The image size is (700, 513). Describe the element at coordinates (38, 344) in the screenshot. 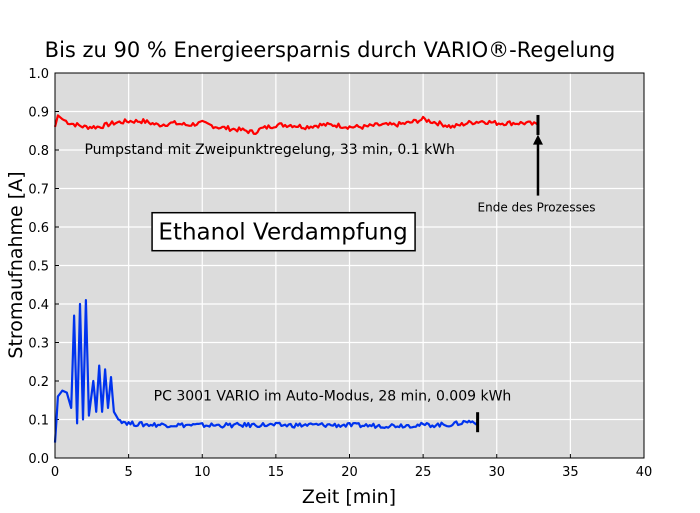

I see `y-tick-label: 0.3` at that location.